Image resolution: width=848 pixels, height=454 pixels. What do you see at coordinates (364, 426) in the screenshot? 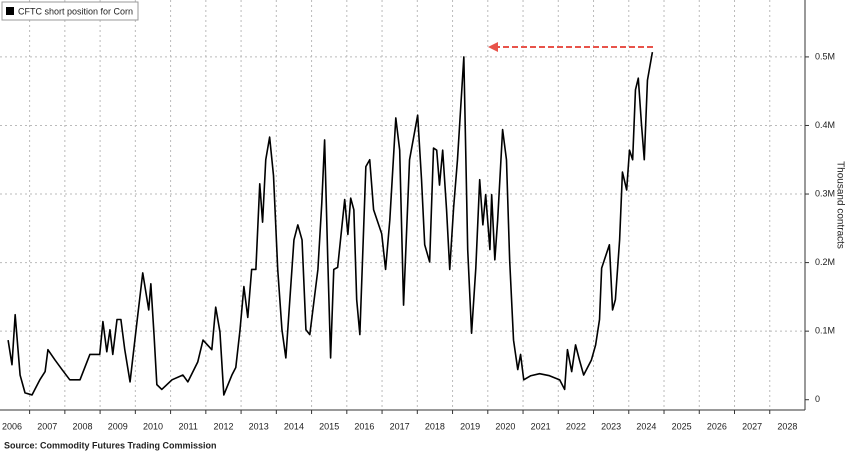
I see `x-tick-label: 2016` at bounding box center [364, 426].